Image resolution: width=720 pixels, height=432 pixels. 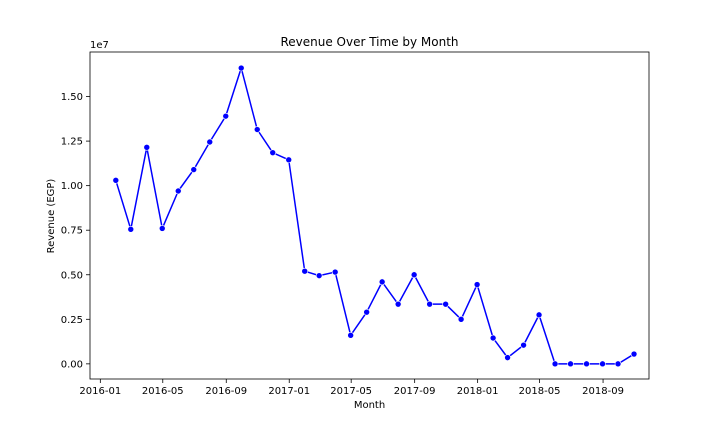 I want to click on y-axis-label: Revenue (EGP), so click(x=51, y=216).